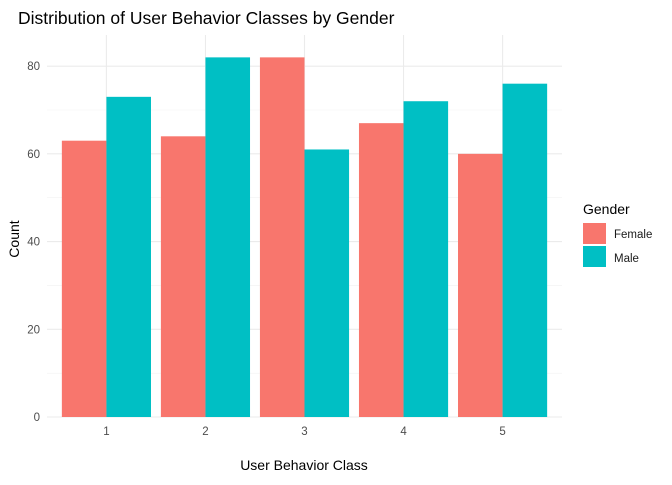  Describe the element at coordinates (14, 238) in the screenshot. I see `y-axis-title: Count` at that location.